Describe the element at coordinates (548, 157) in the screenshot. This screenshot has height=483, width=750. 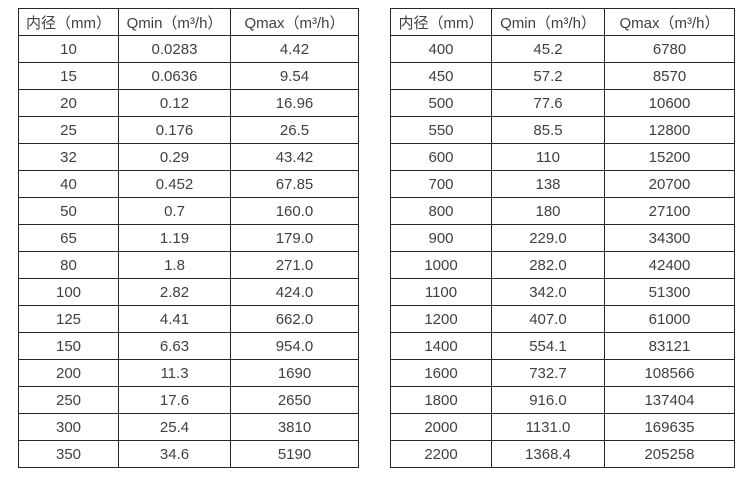
I see `table-cell: 110` at that location.